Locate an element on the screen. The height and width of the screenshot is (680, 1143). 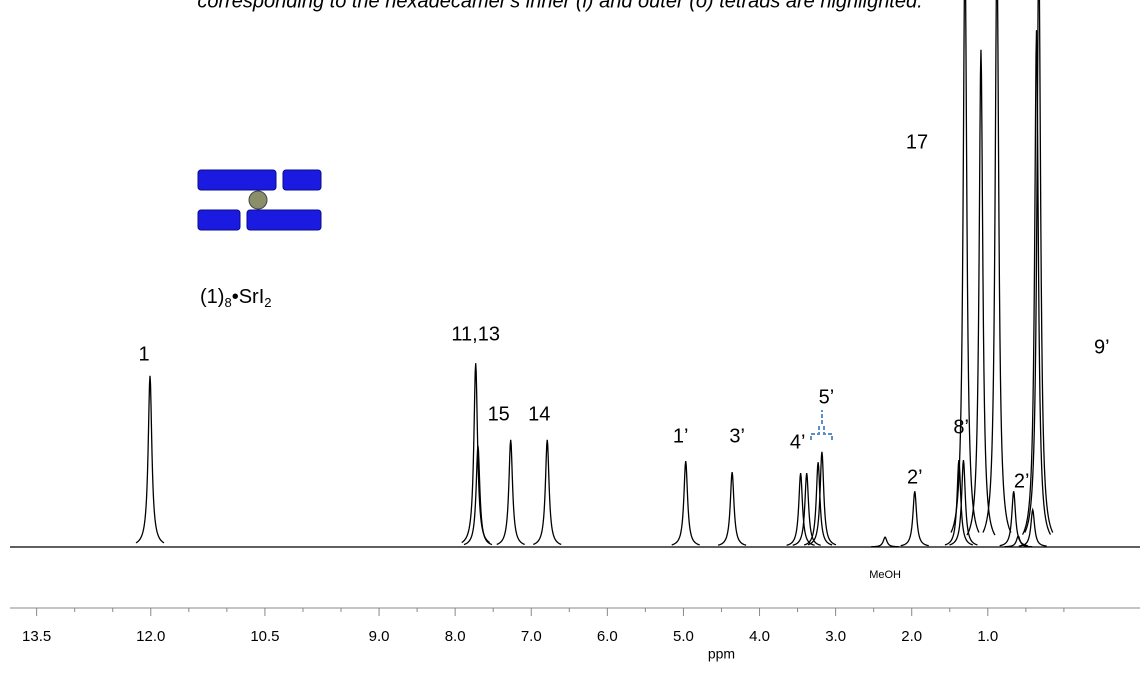
compound-label: (1)8•SrI2 is located at coordinates (235, 298).